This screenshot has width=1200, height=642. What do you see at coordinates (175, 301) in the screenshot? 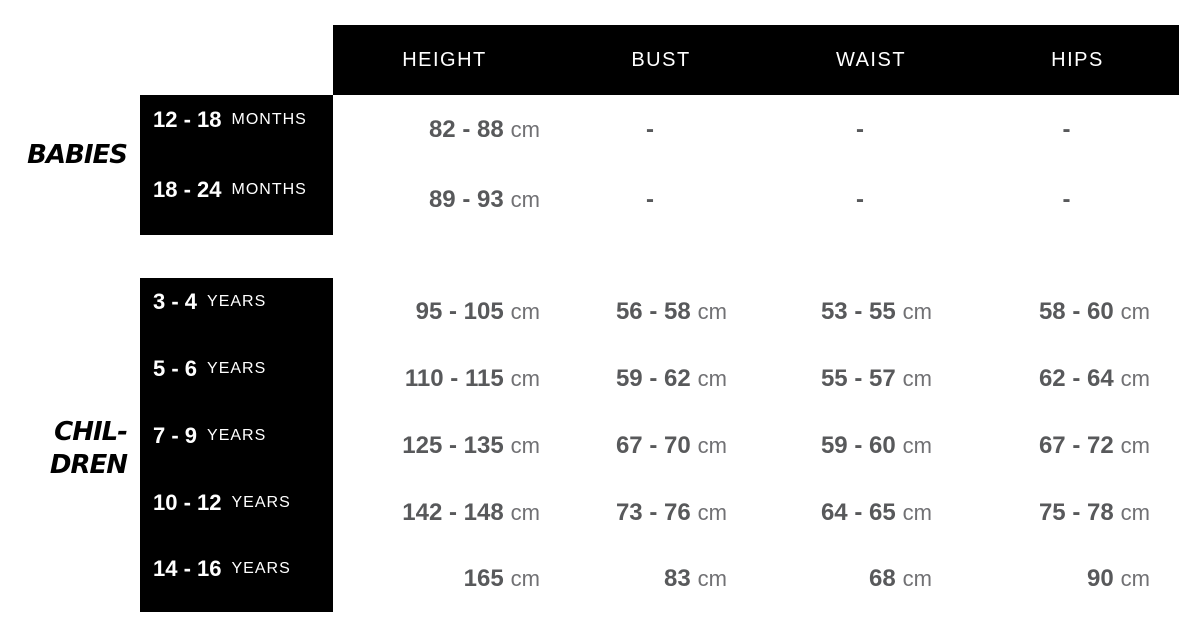
I see `age-range: 3 - 4` at bounding box center [175, 301].